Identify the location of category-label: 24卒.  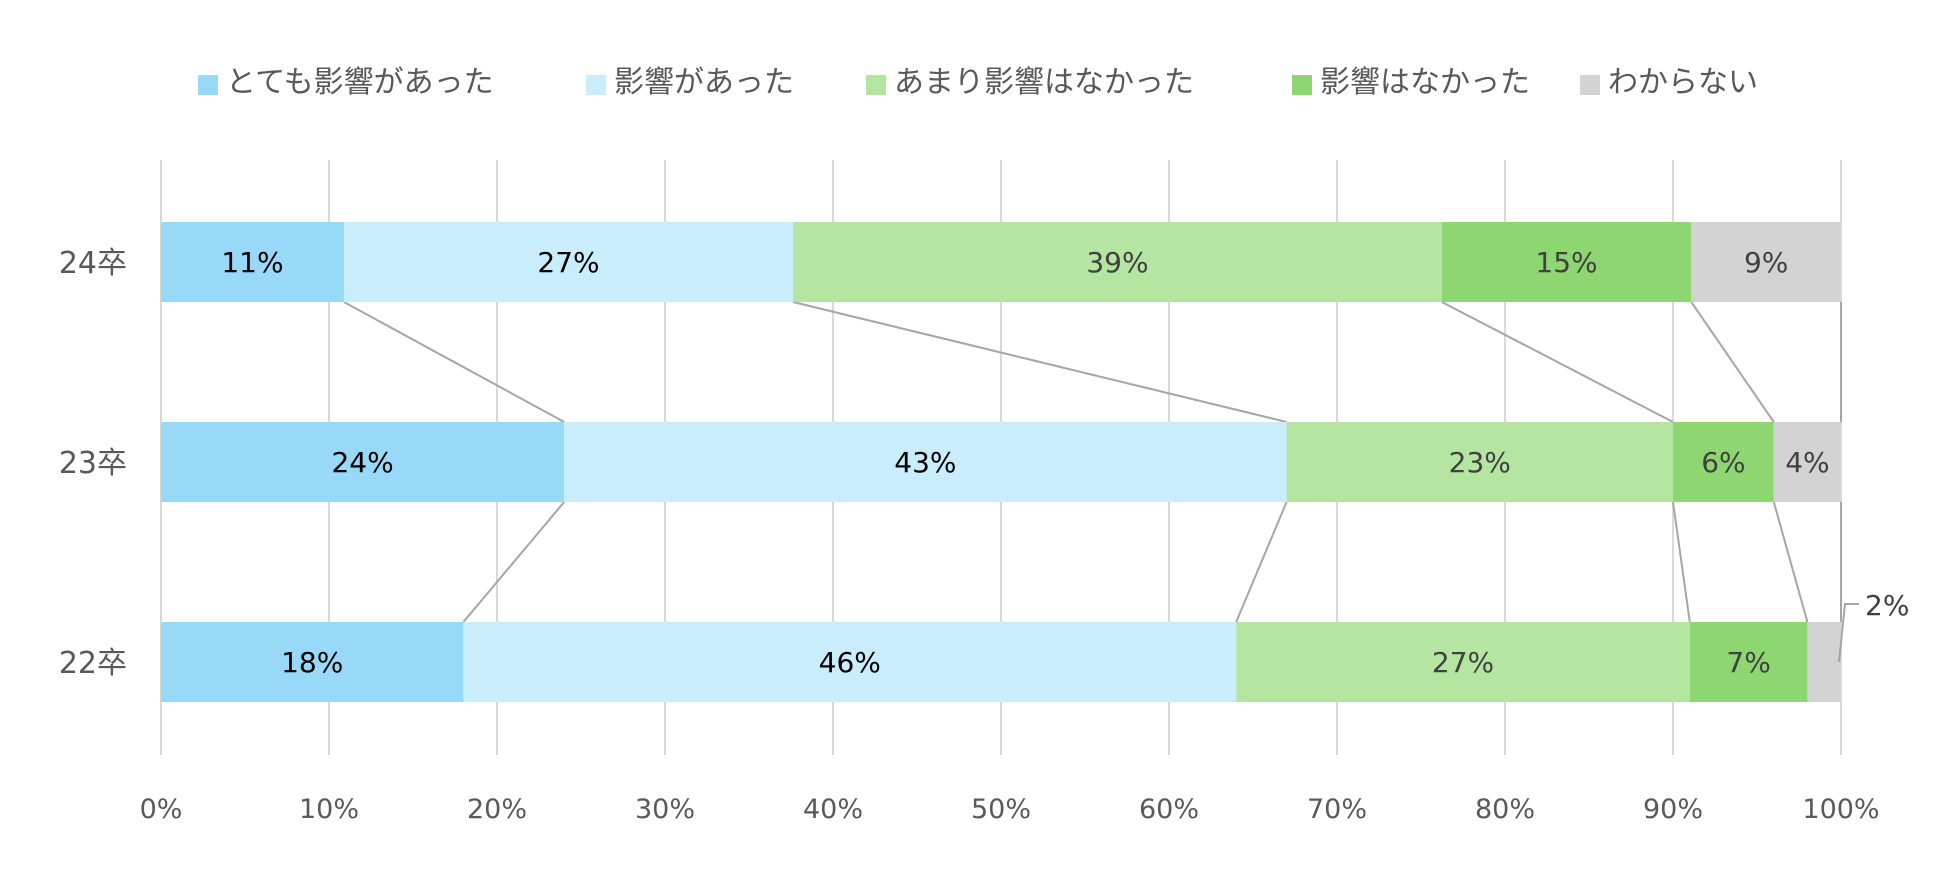
(93, 263).